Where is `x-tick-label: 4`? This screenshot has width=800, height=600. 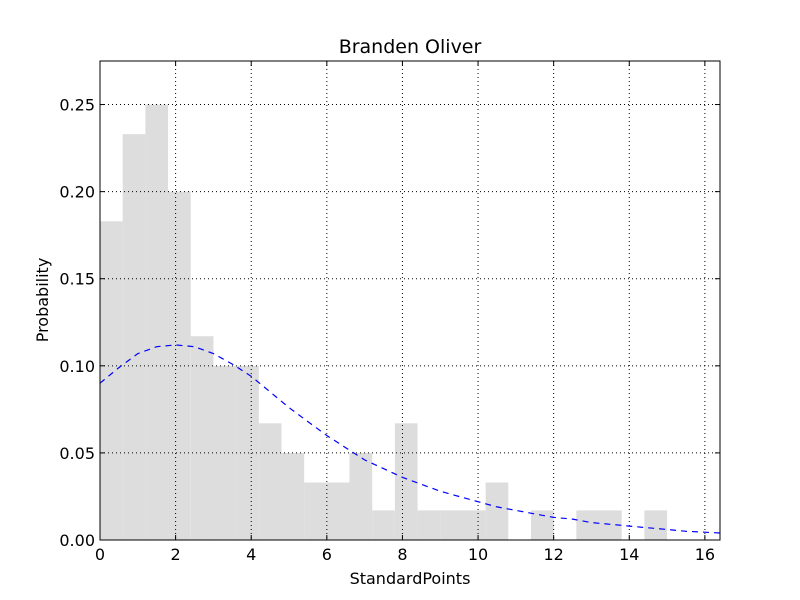
x-tick-label: 4 is located at coordinates (251, 554).